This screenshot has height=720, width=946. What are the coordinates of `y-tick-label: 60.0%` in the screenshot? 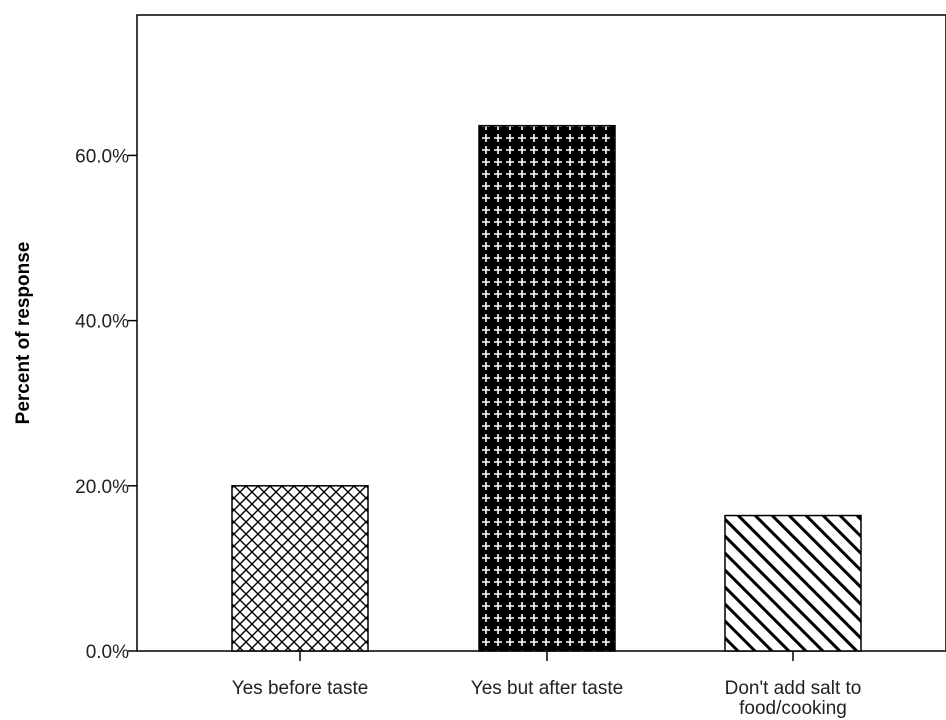 It's located at (102, 156).